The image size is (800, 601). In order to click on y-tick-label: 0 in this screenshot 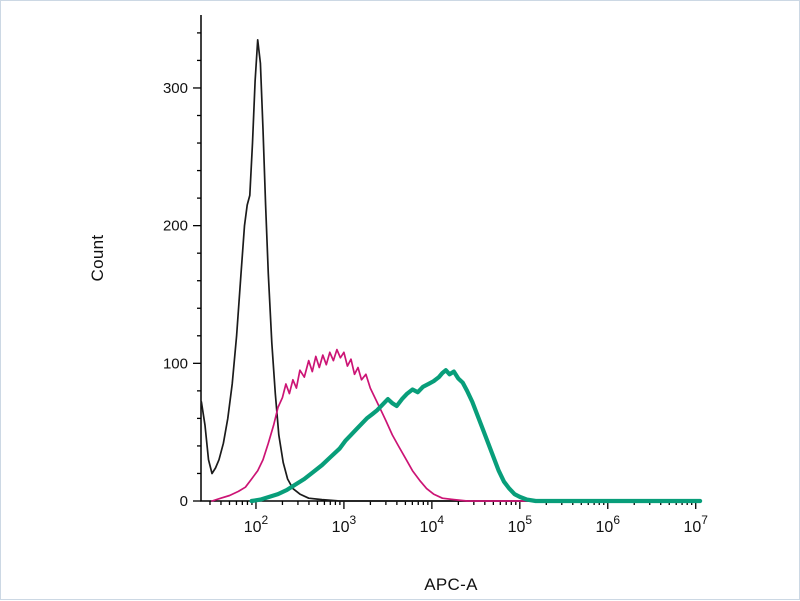, I will do `click(184, 501)`.